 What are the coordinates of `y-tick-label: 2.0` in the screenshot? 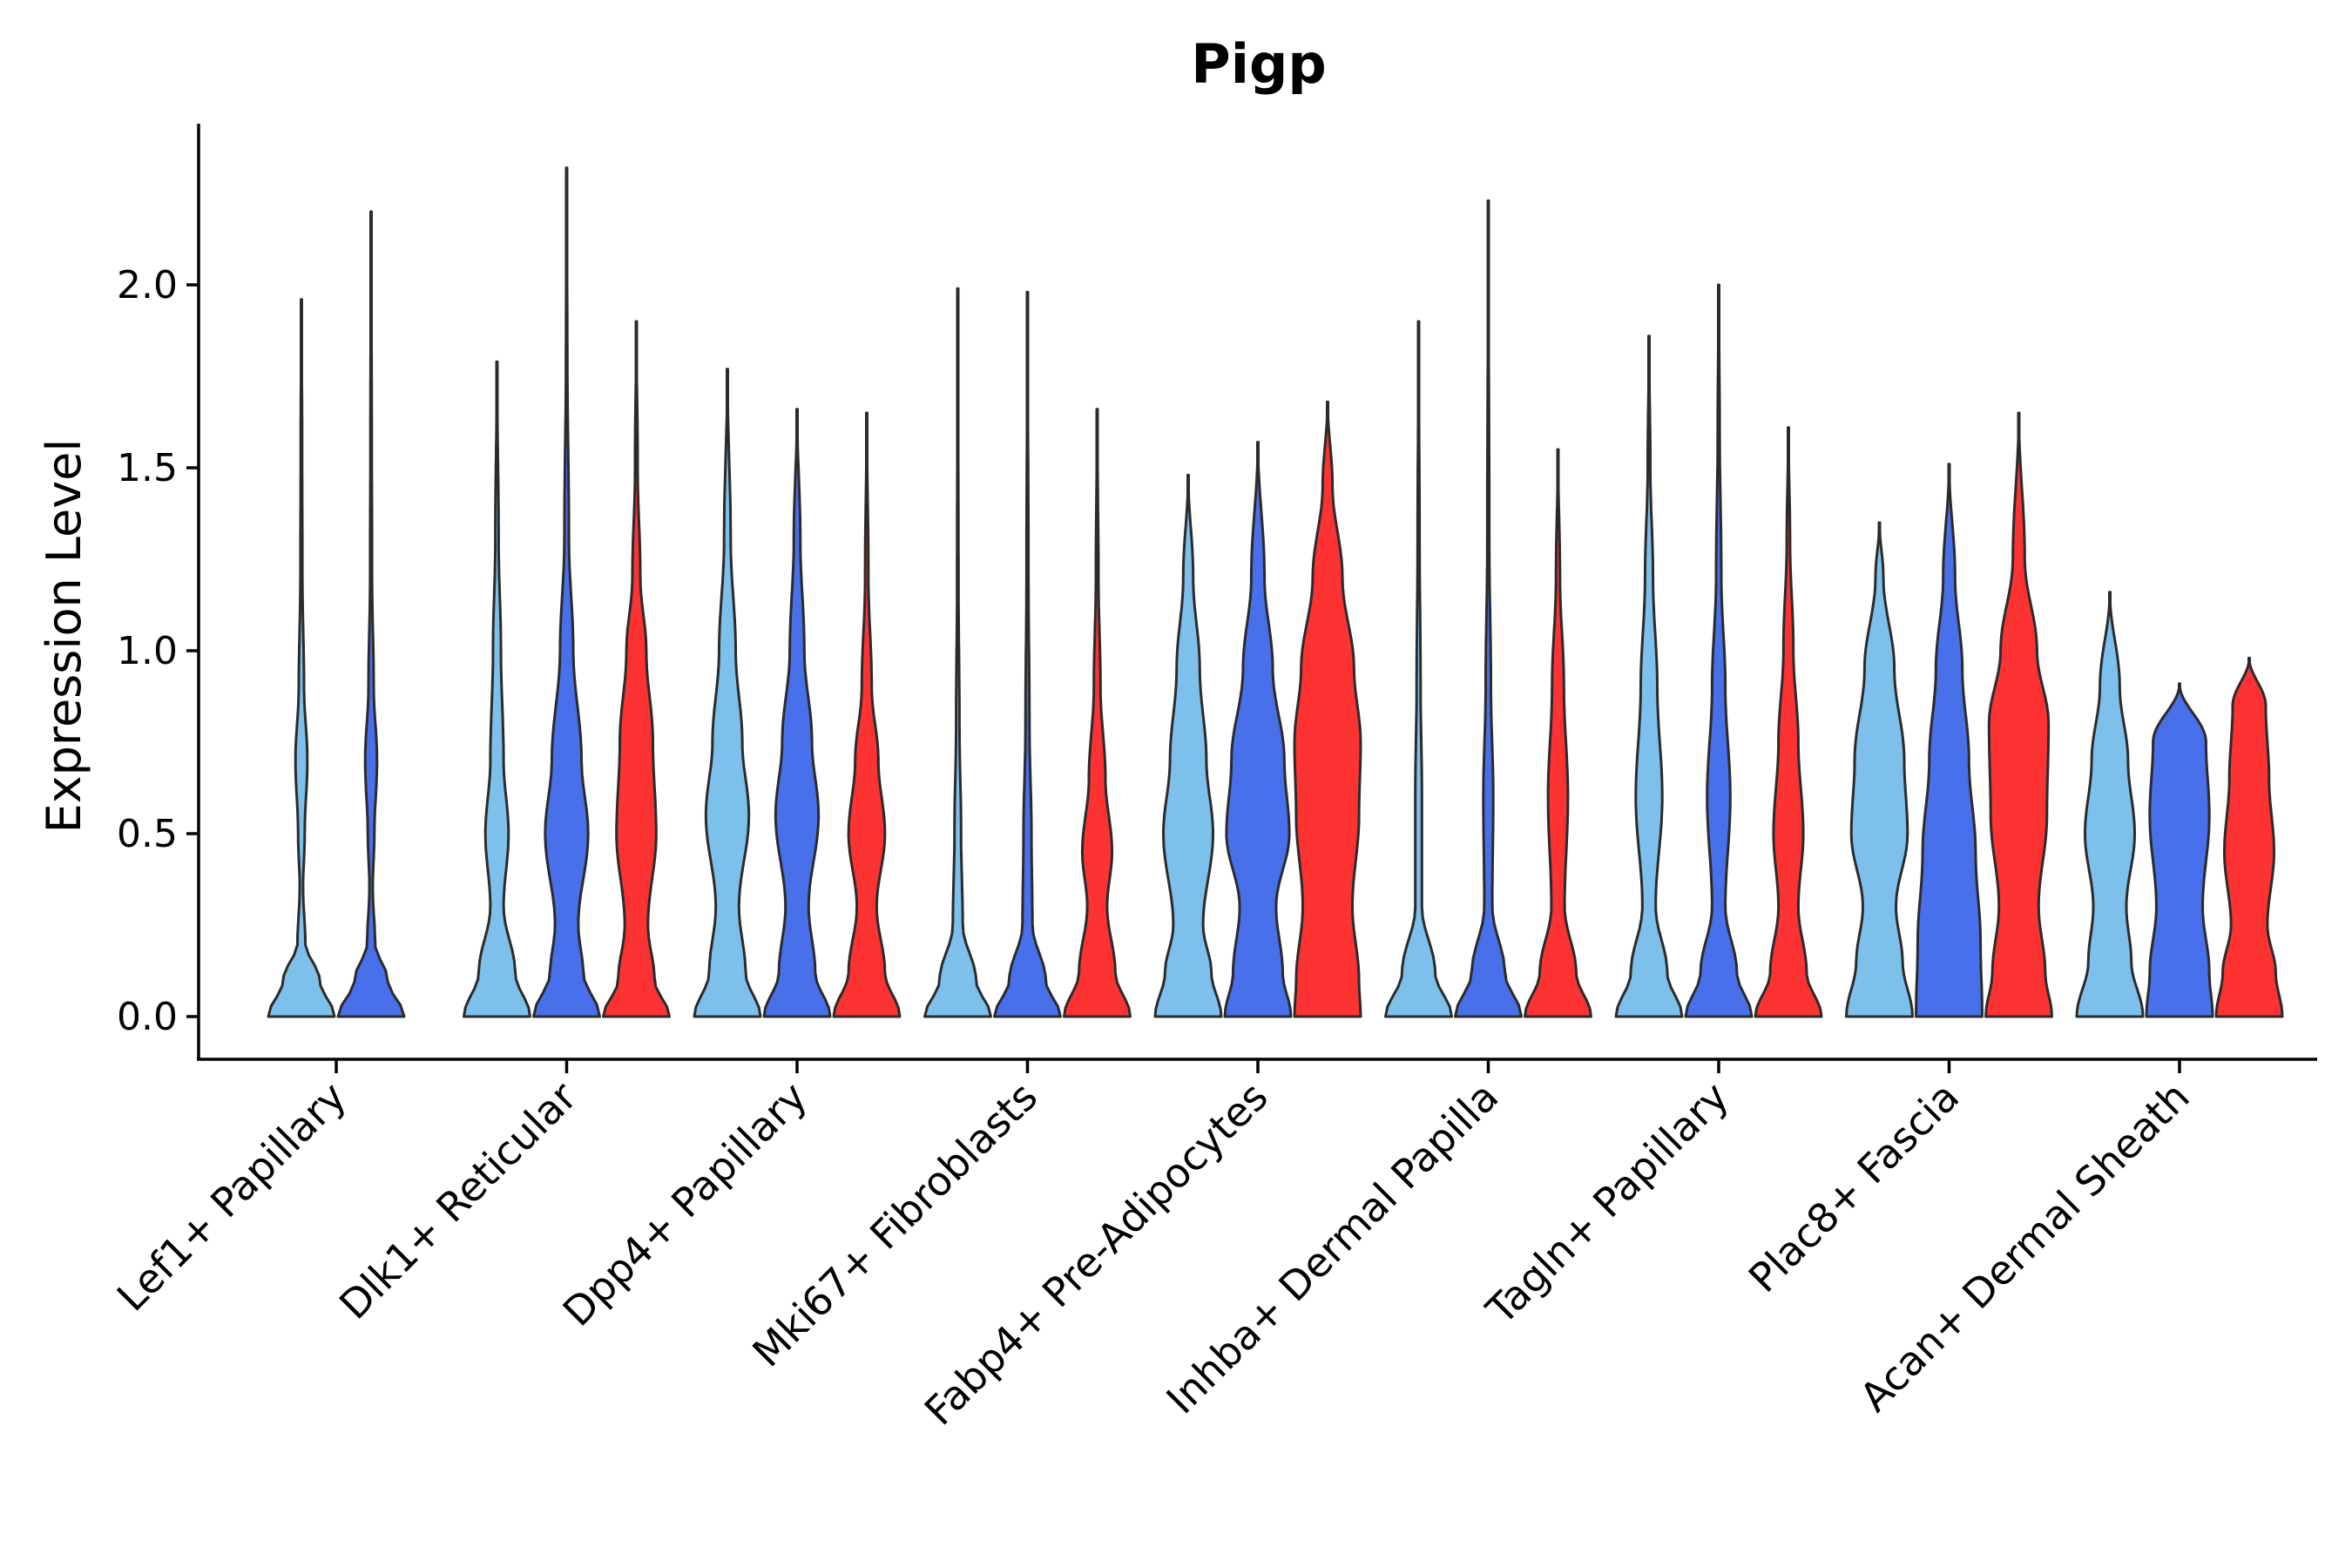 It's located at (147, 285).